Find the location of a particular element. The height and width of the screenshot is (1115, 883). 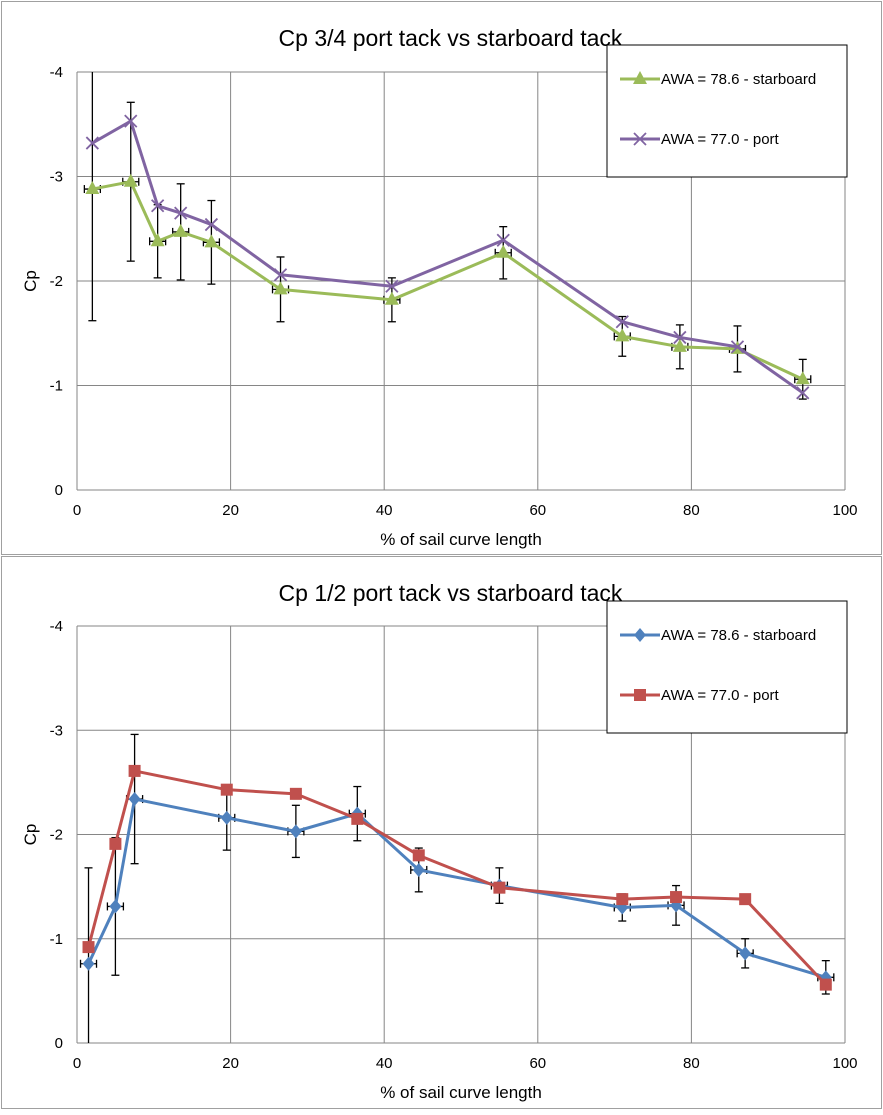

chart-title: Cp 3/4 port tack vs starboard tack is located at coordinates (451, 38).